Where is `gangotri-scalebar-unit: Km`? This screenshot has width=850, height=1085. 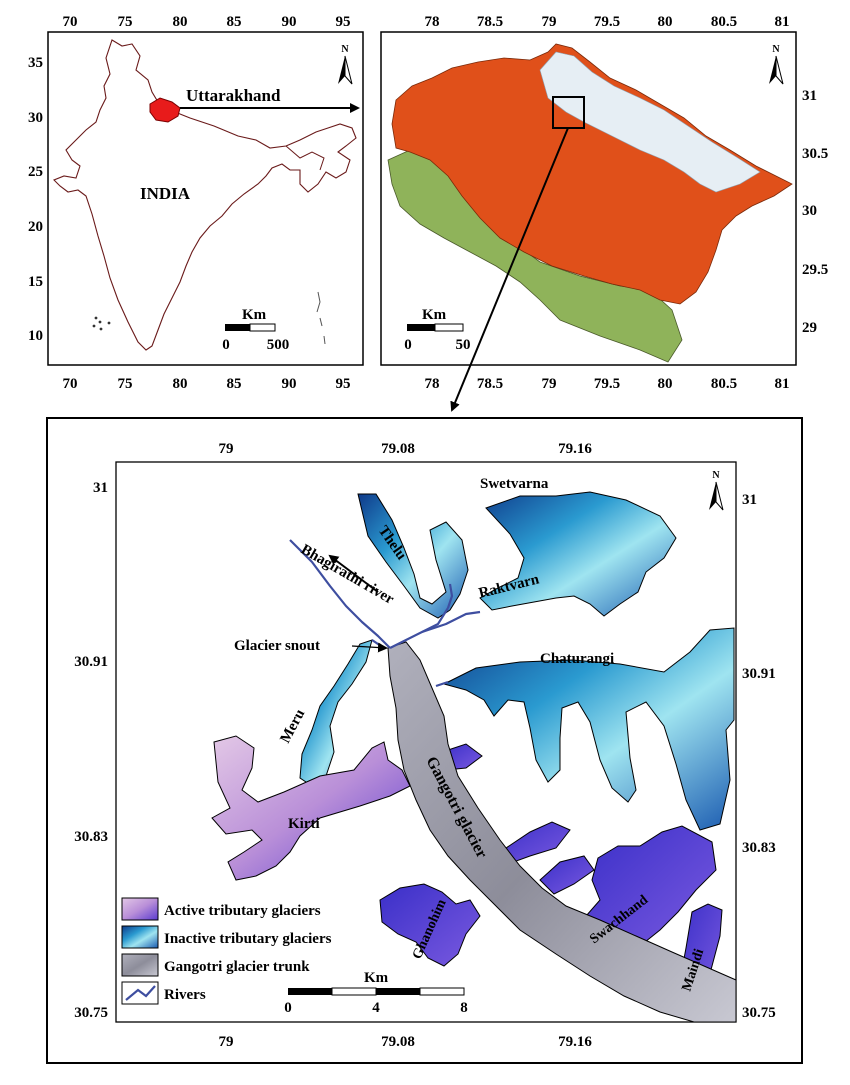 gangotri-scalebar-unit: Km is located at coordinates (376, 978).